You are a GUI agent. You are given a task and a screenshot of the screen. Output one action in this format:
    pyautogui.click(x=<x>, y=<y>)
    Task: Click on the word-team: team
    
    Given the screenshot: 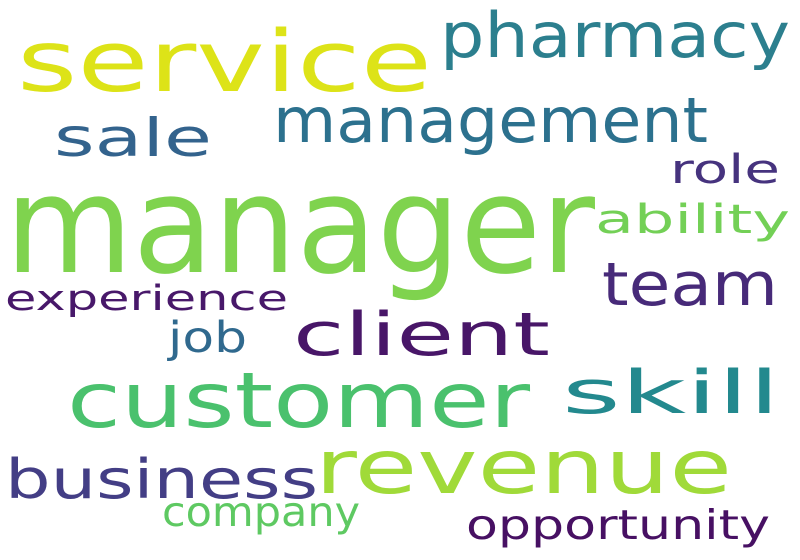 What is the action you would take?
    pyautogui.click(x=690, y=285)
    